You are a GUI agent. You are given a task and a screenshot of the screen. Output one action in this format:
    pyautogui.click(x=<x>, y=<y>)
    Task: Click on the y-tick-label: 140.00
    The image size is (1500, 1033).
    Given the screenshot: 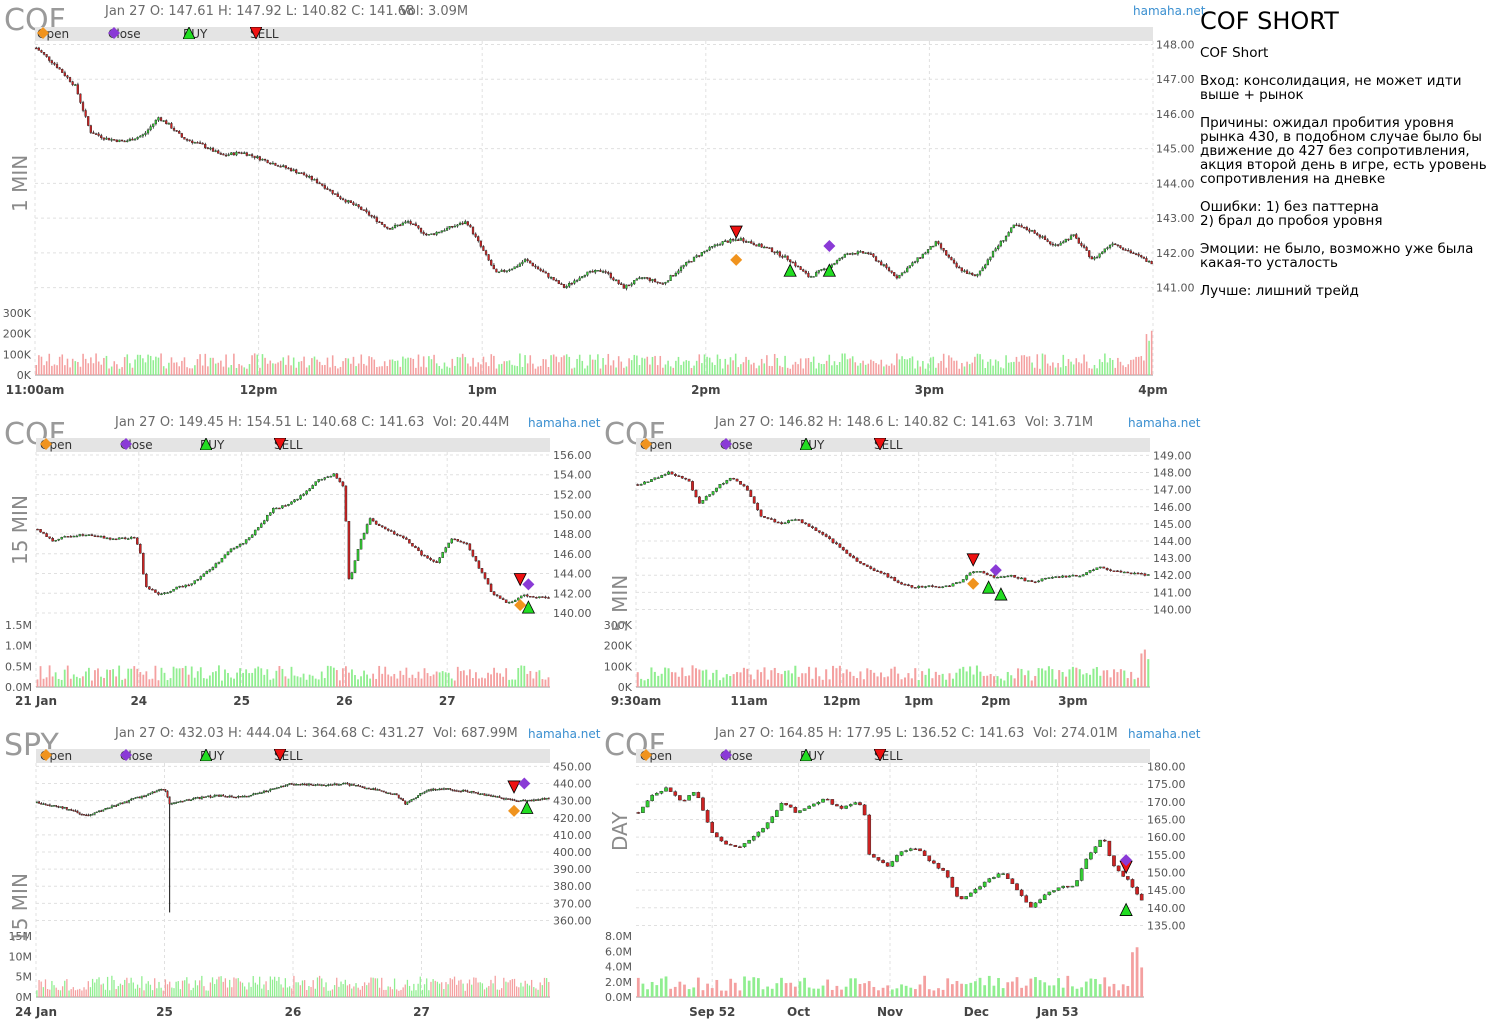 What is the action you would take?
    pyautogui.click(x=1166, y=908)
    